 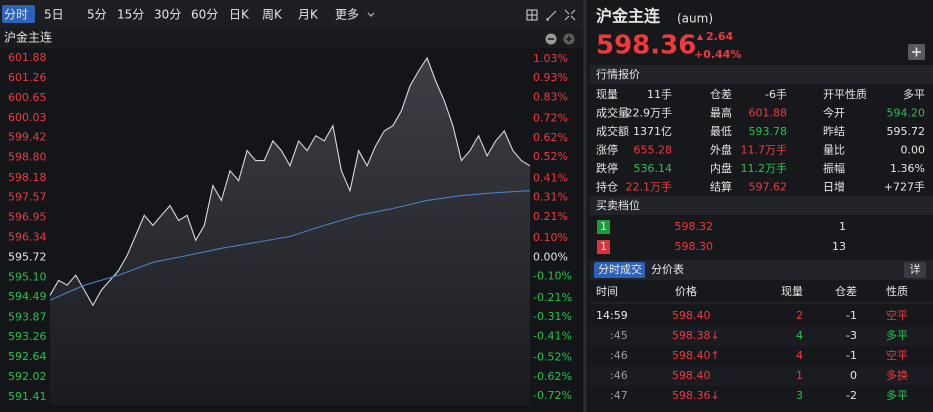 What do you see at coordinates (292, 14) in the screenshot?
I see `toolbar` at bounding box center [292, 14].